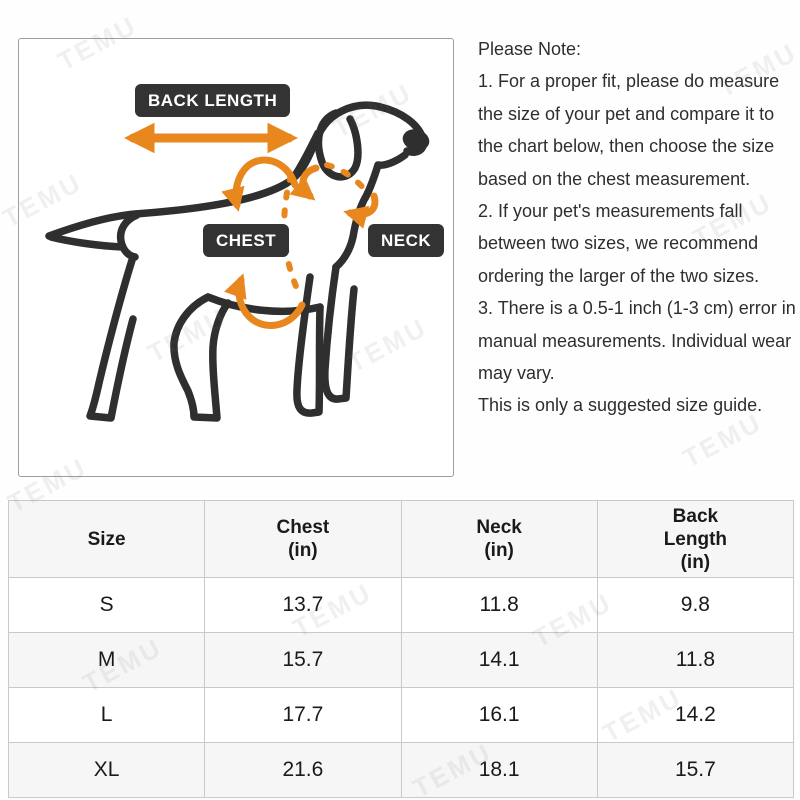 This screenshot has width=800, height=800. I want to click on cell-neck: 14.1, so click(499, 660).